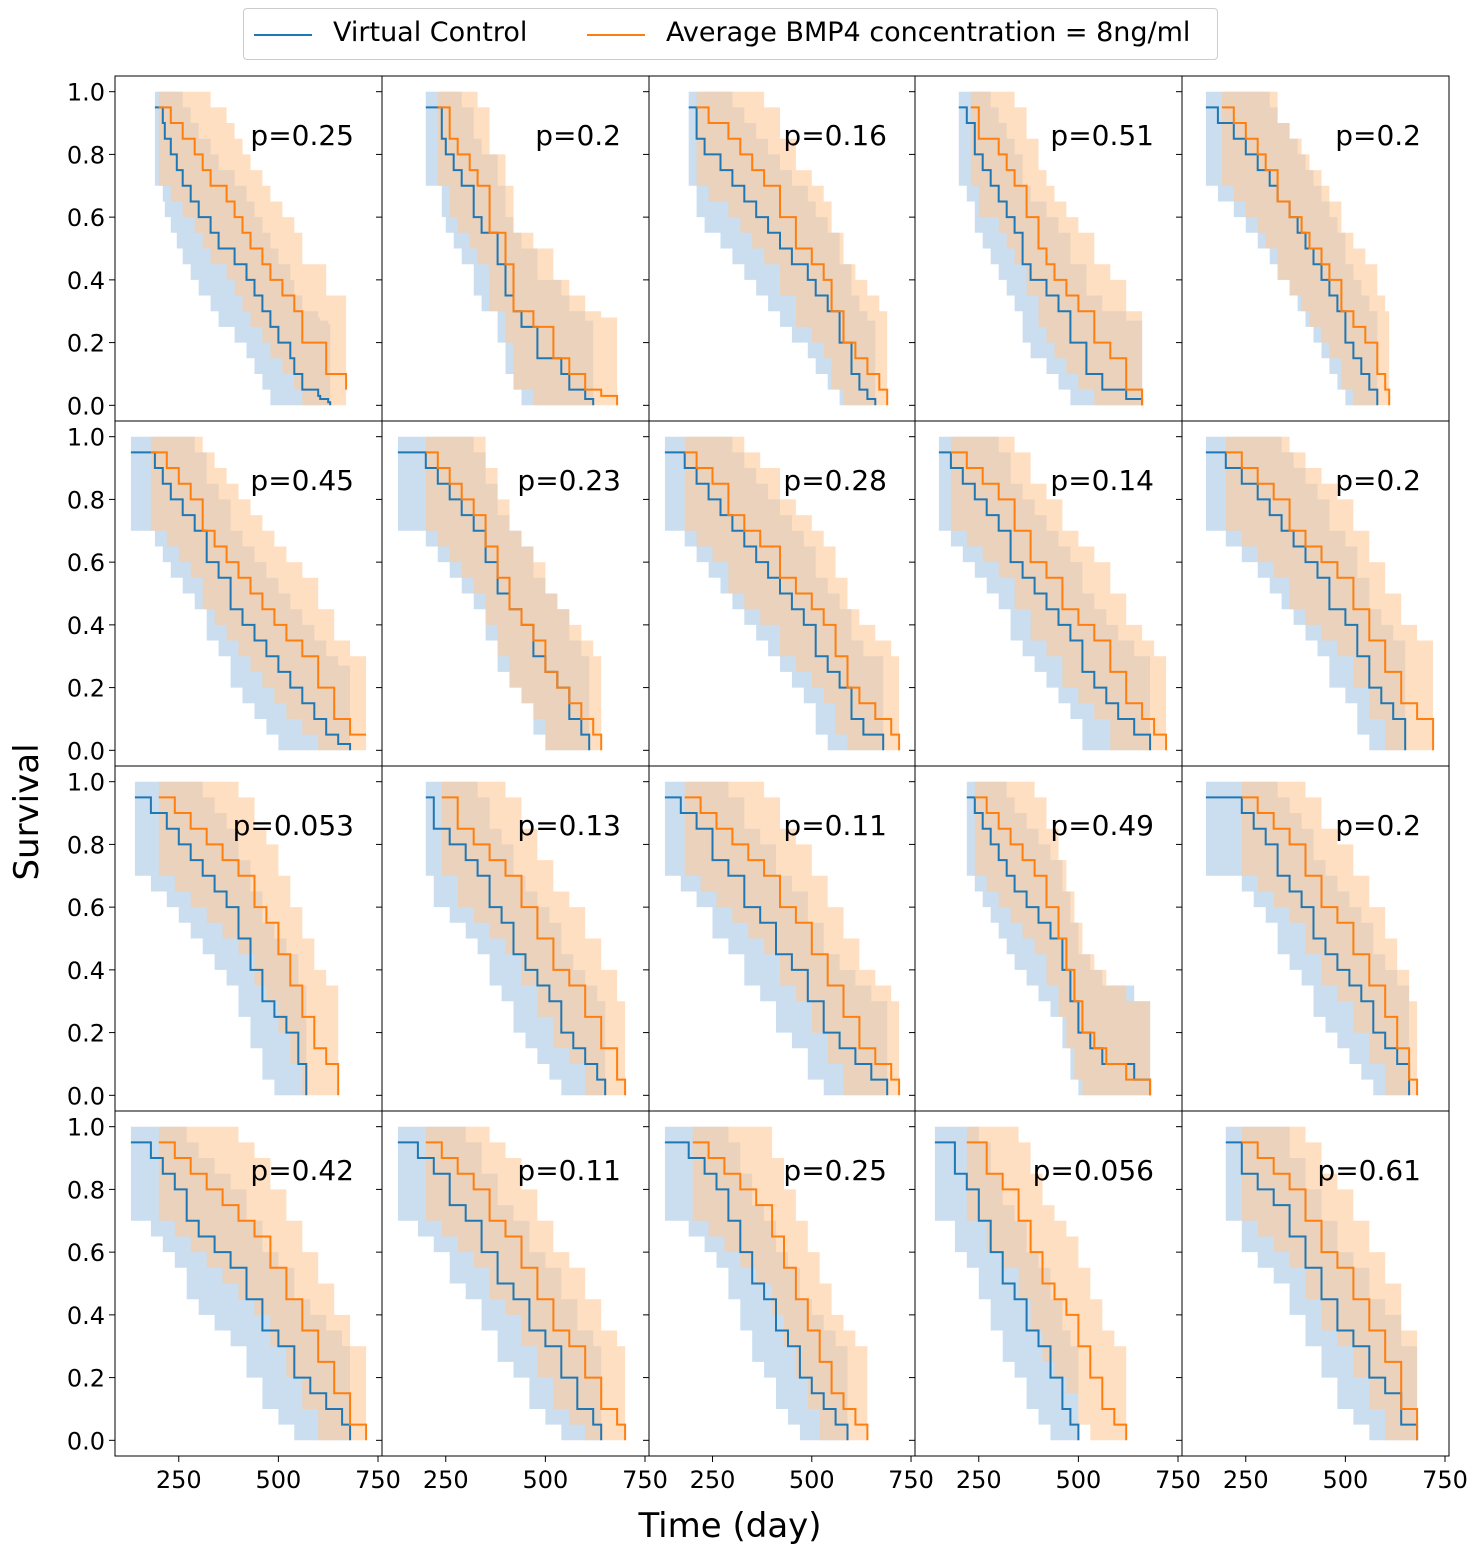  Describe the element at coordinates (729, 1526) in the screenshot. I see `x-axis-label: Time (day)` at that location.